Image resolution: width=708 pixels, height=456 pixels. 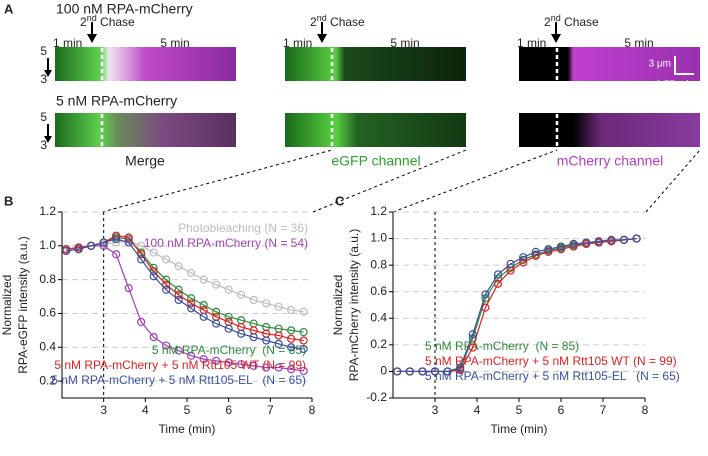 I want to click on position-label: 5, so click(x=43, y=51).